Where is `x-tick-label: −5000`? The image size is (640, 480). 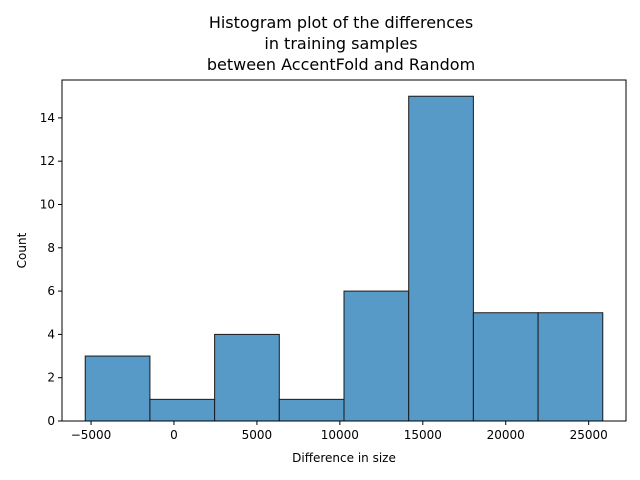 x-tick-label: −5000 is located at coordinates (91, 435).